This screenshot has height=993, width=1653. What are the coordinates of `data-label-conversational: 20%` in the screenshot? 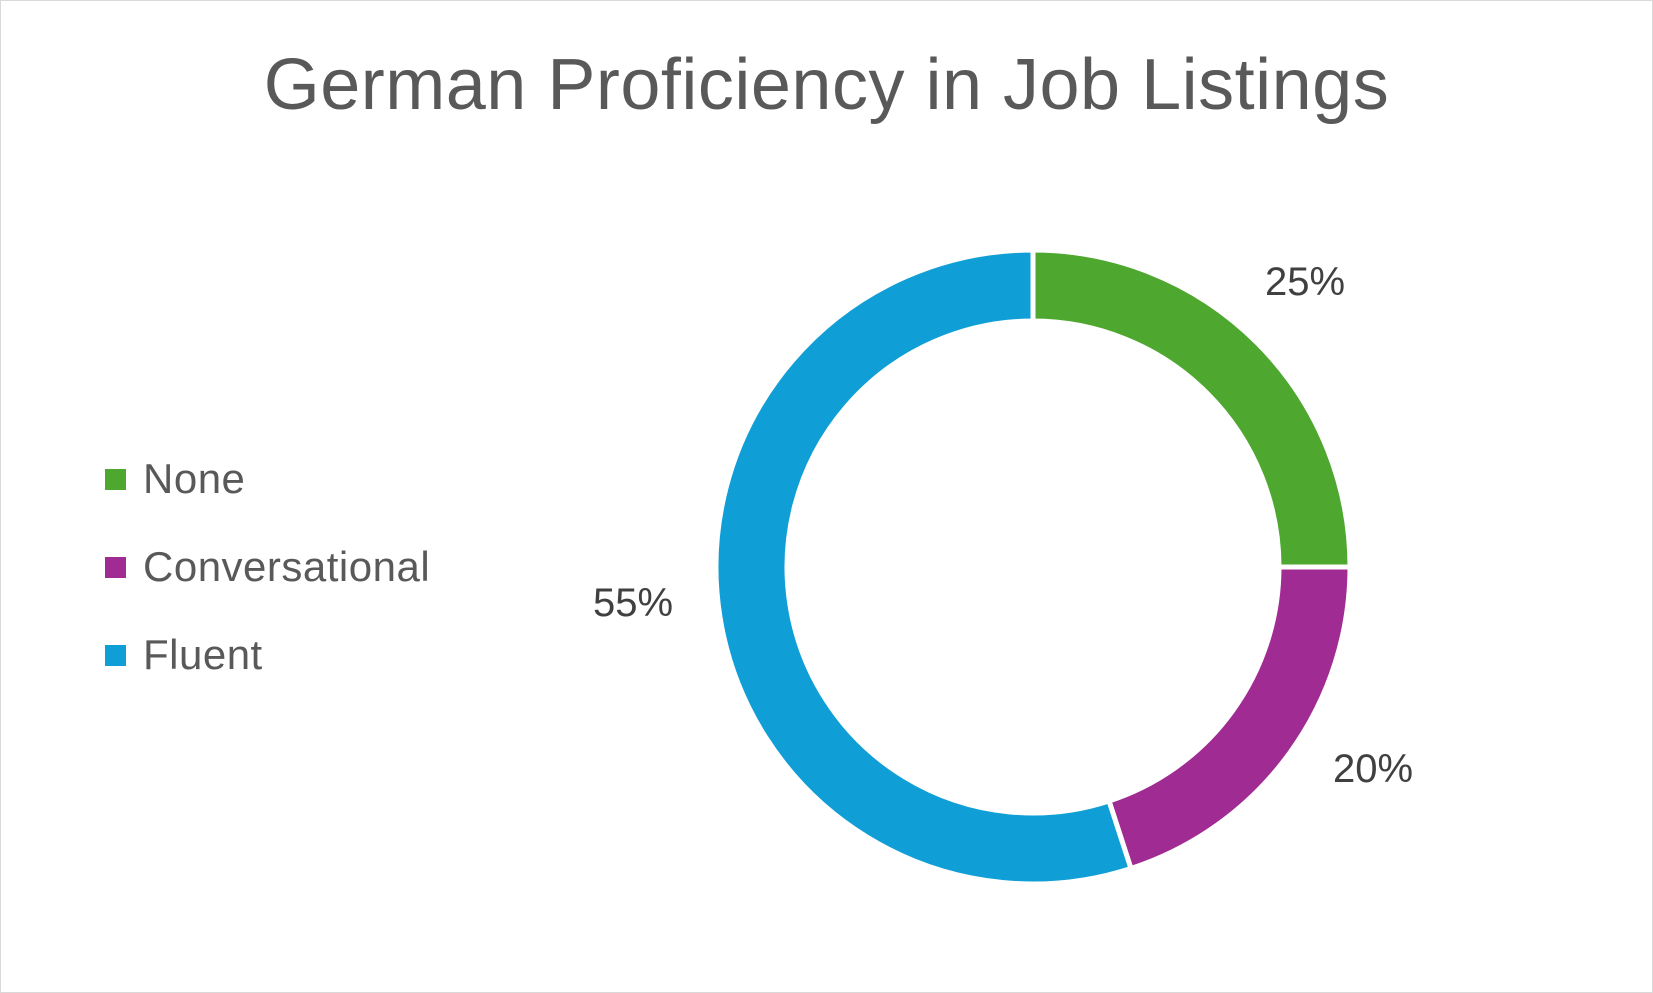 It's located at (1373, 769).